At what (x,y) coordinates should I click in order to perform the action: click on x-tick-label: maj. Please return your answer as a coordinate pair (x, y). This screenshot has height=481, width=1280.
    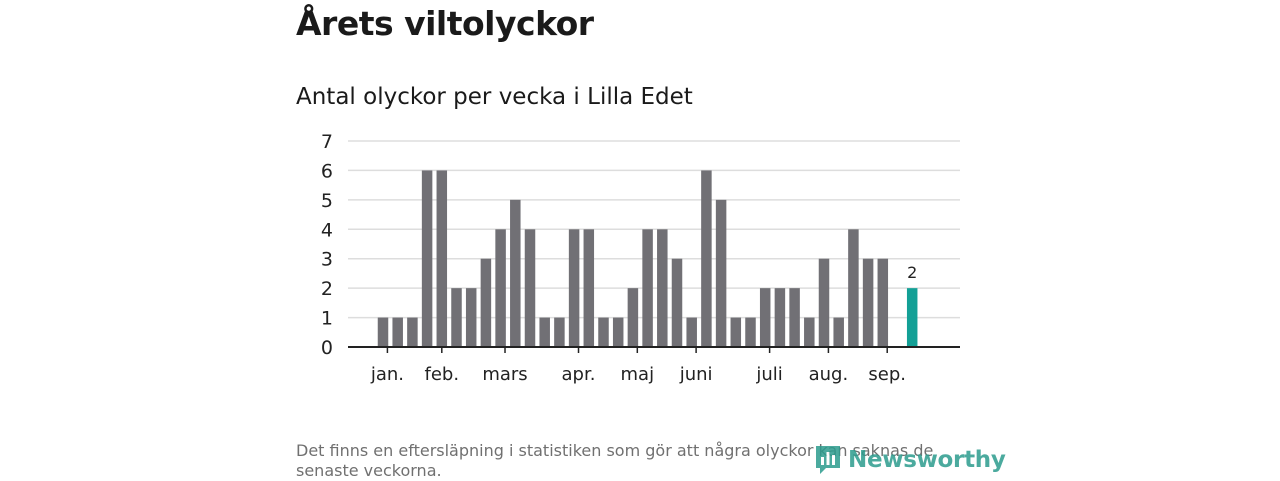
    Looking at the image, I should click on (638, 374).